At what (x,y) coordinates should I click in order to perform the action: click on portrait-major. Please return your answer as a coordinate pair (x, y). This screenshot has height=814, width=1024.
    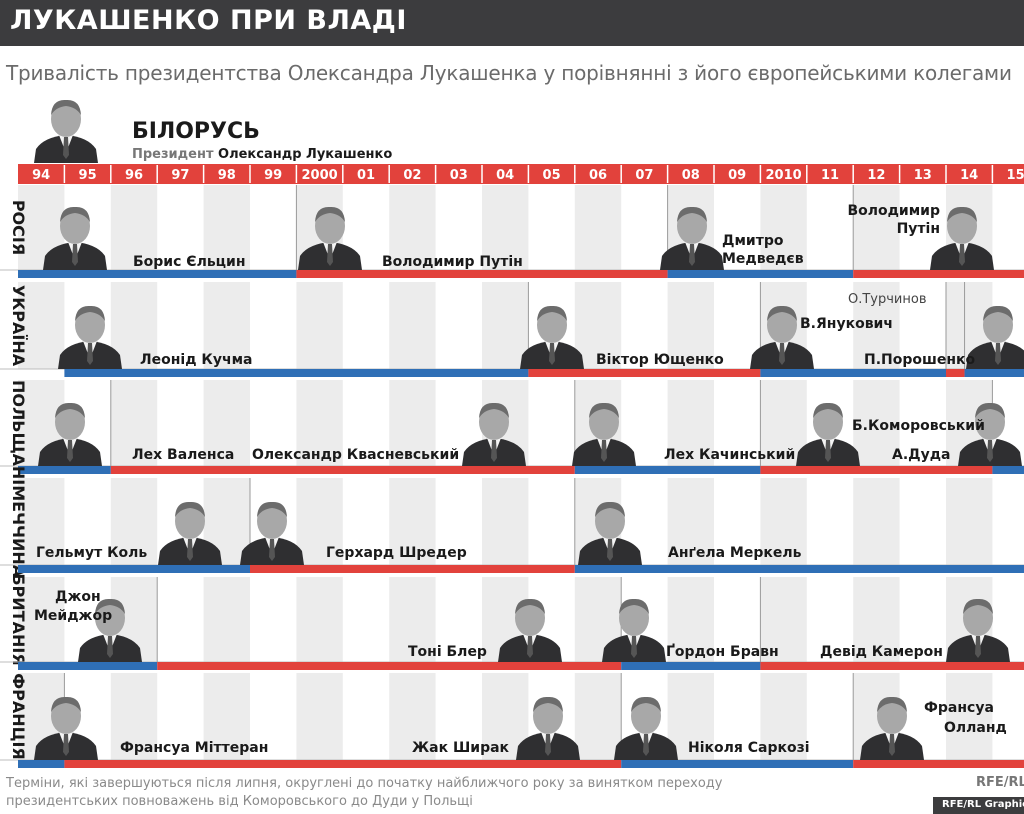
    Looking at the image, I should click on (110, 630).